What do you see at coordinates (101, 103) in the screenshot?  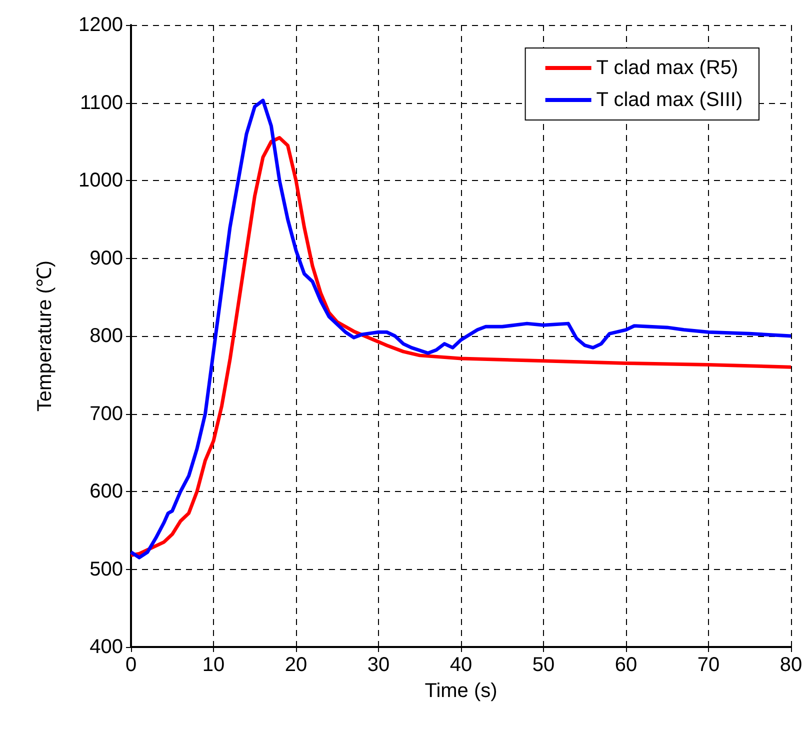 I see `y-tick-label: 1100` at bounding box center [101, 103].